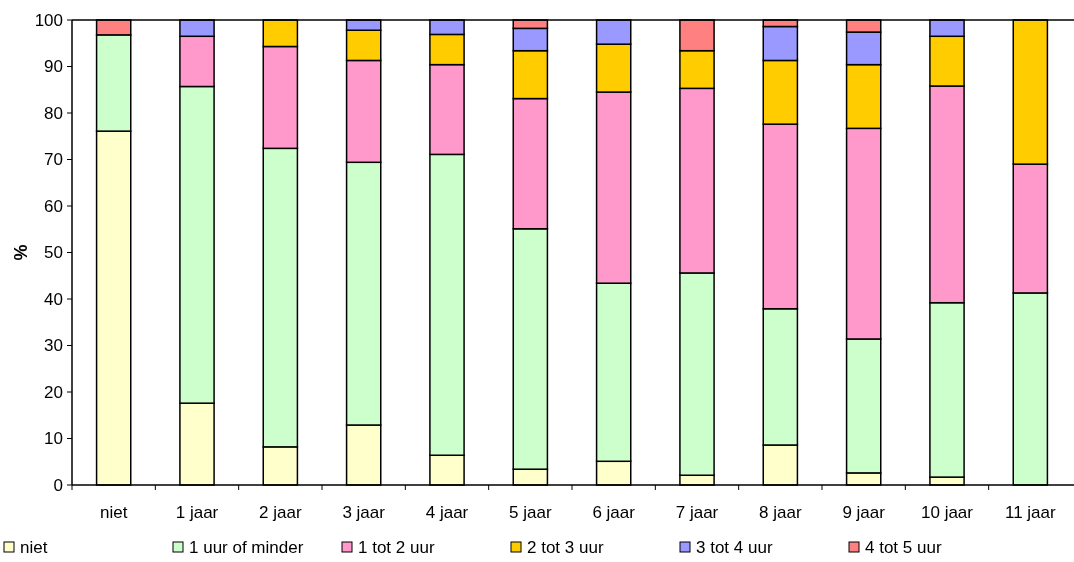  Describe the element at coordinates (614, 512) in the screenshot. I see `x-tick-label: 6 jaar` at that location.